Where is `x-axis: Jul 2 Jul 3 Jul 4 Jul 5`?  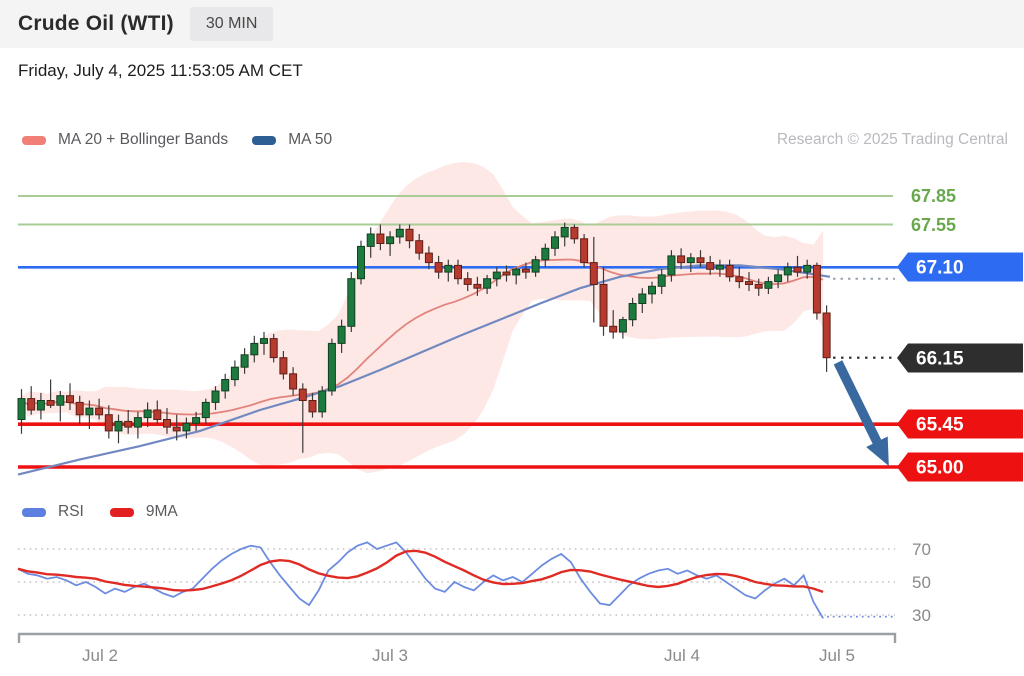 x-axis: Jul 2 Jul 3 Jul 4 Jul 5 is located at coordinates (457, 648).